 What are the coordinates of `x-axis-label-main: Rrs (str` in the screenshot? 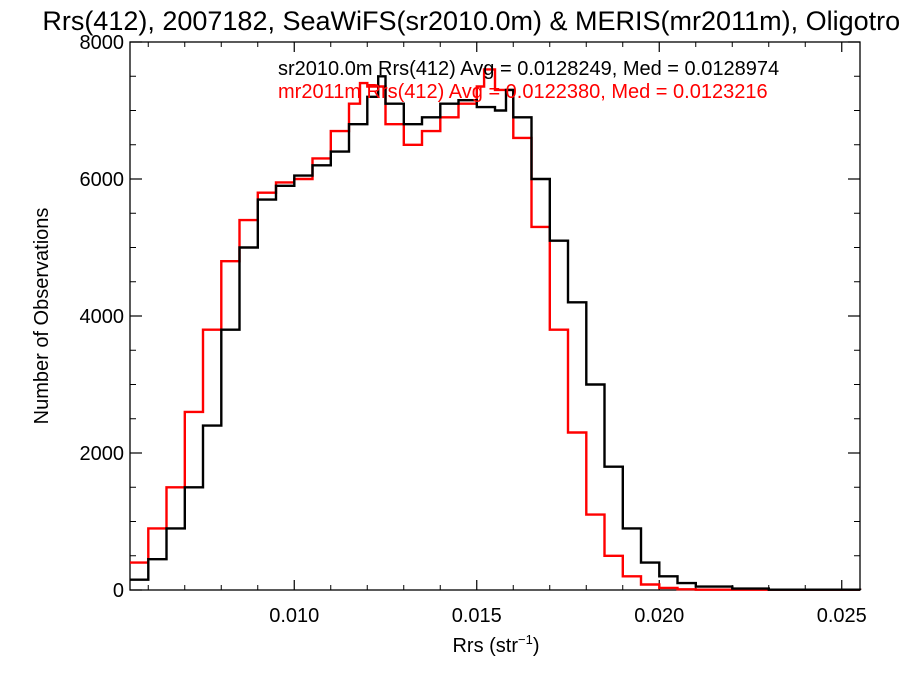 It's located at (485, 646).